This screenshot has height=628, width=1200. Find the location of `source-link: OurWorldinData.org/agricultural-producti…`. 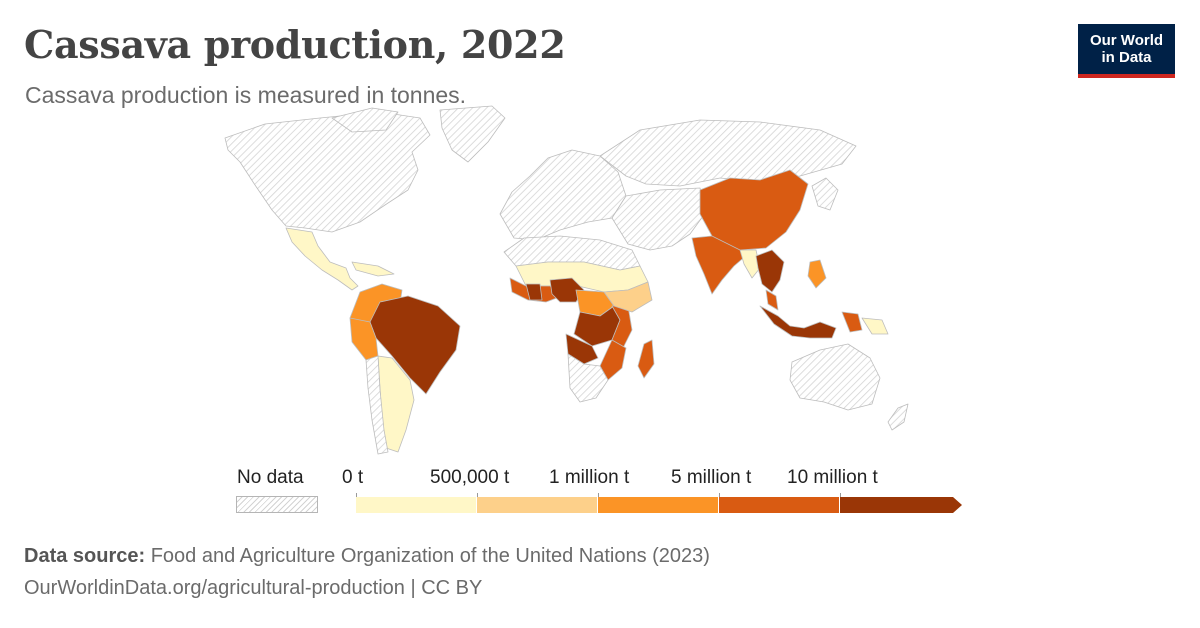

source-link: OurWorldinData.org/agricultural-producti… is located at coordinates (253, 588).